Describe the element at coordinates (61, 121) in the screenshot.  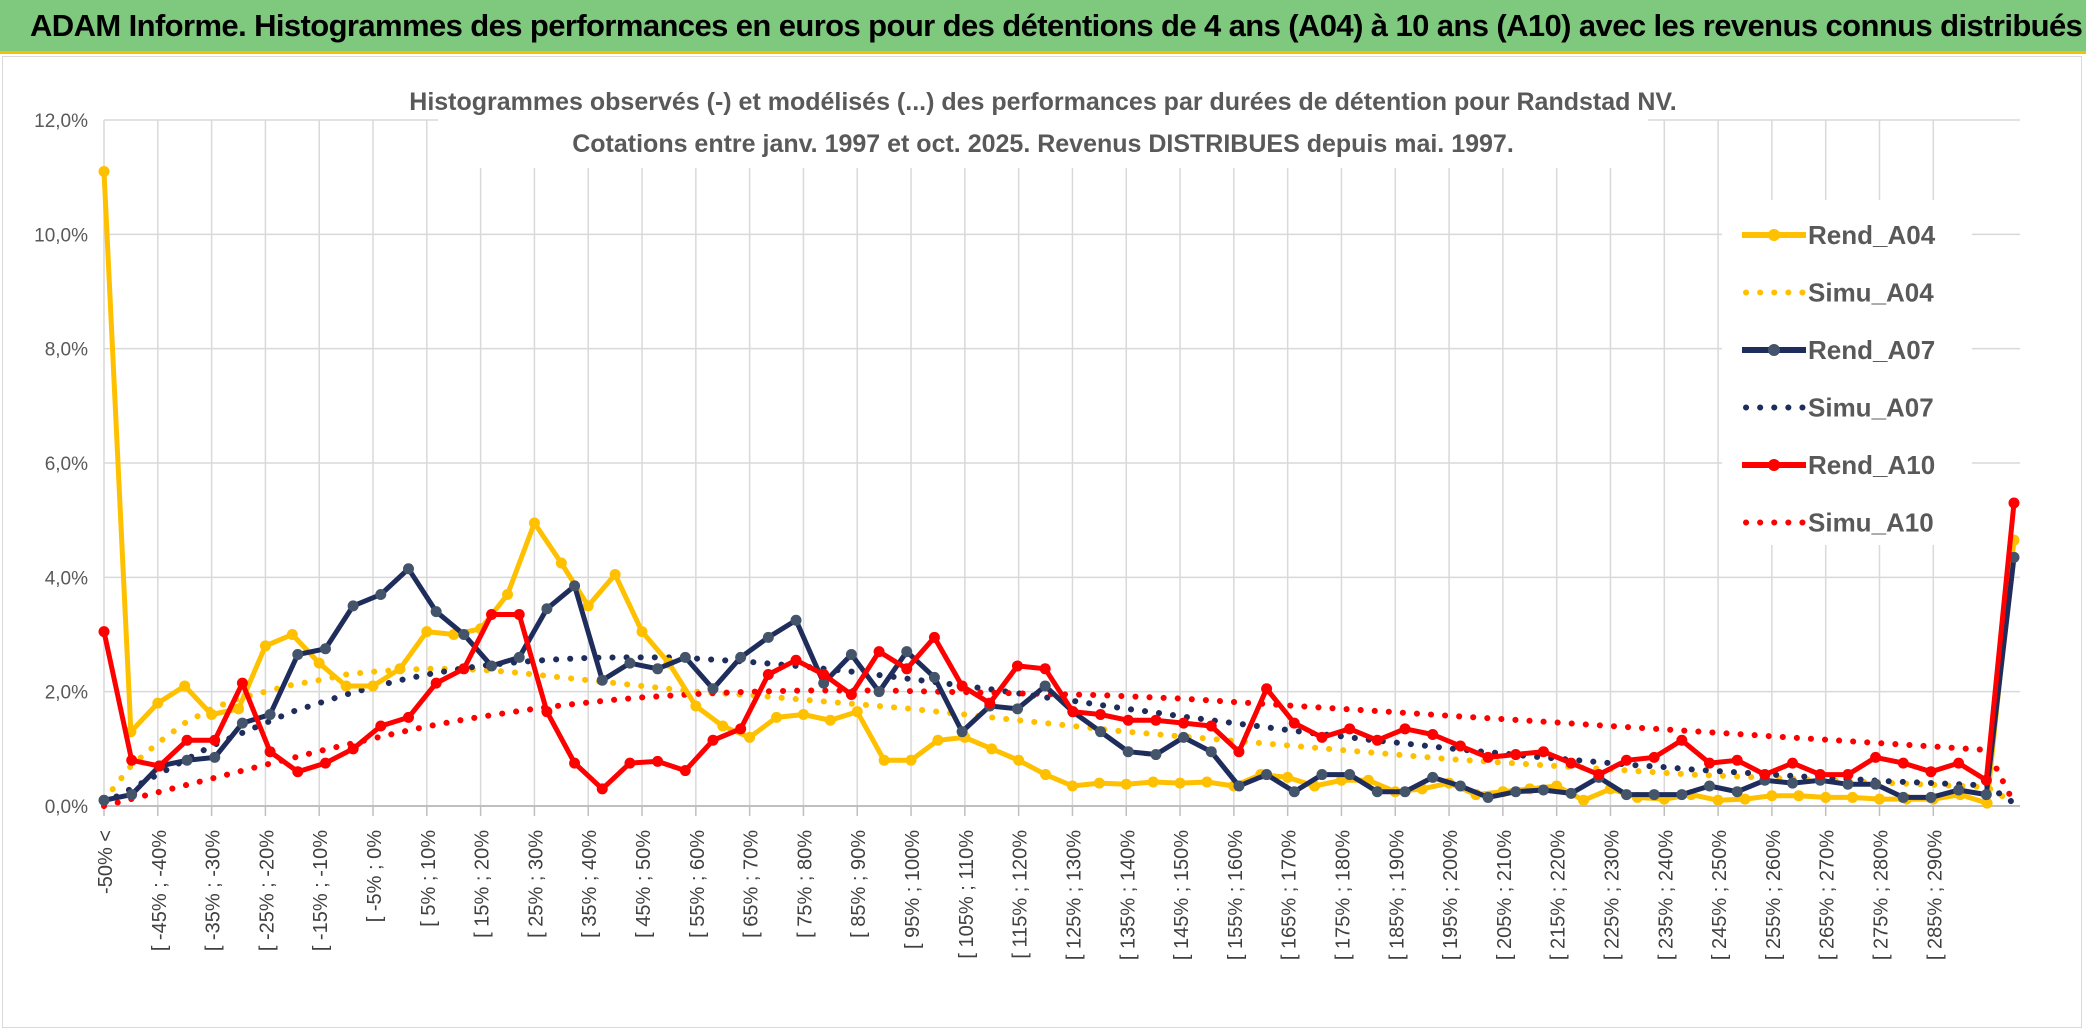
I see `y-tick-label: 12,0%` at that location.